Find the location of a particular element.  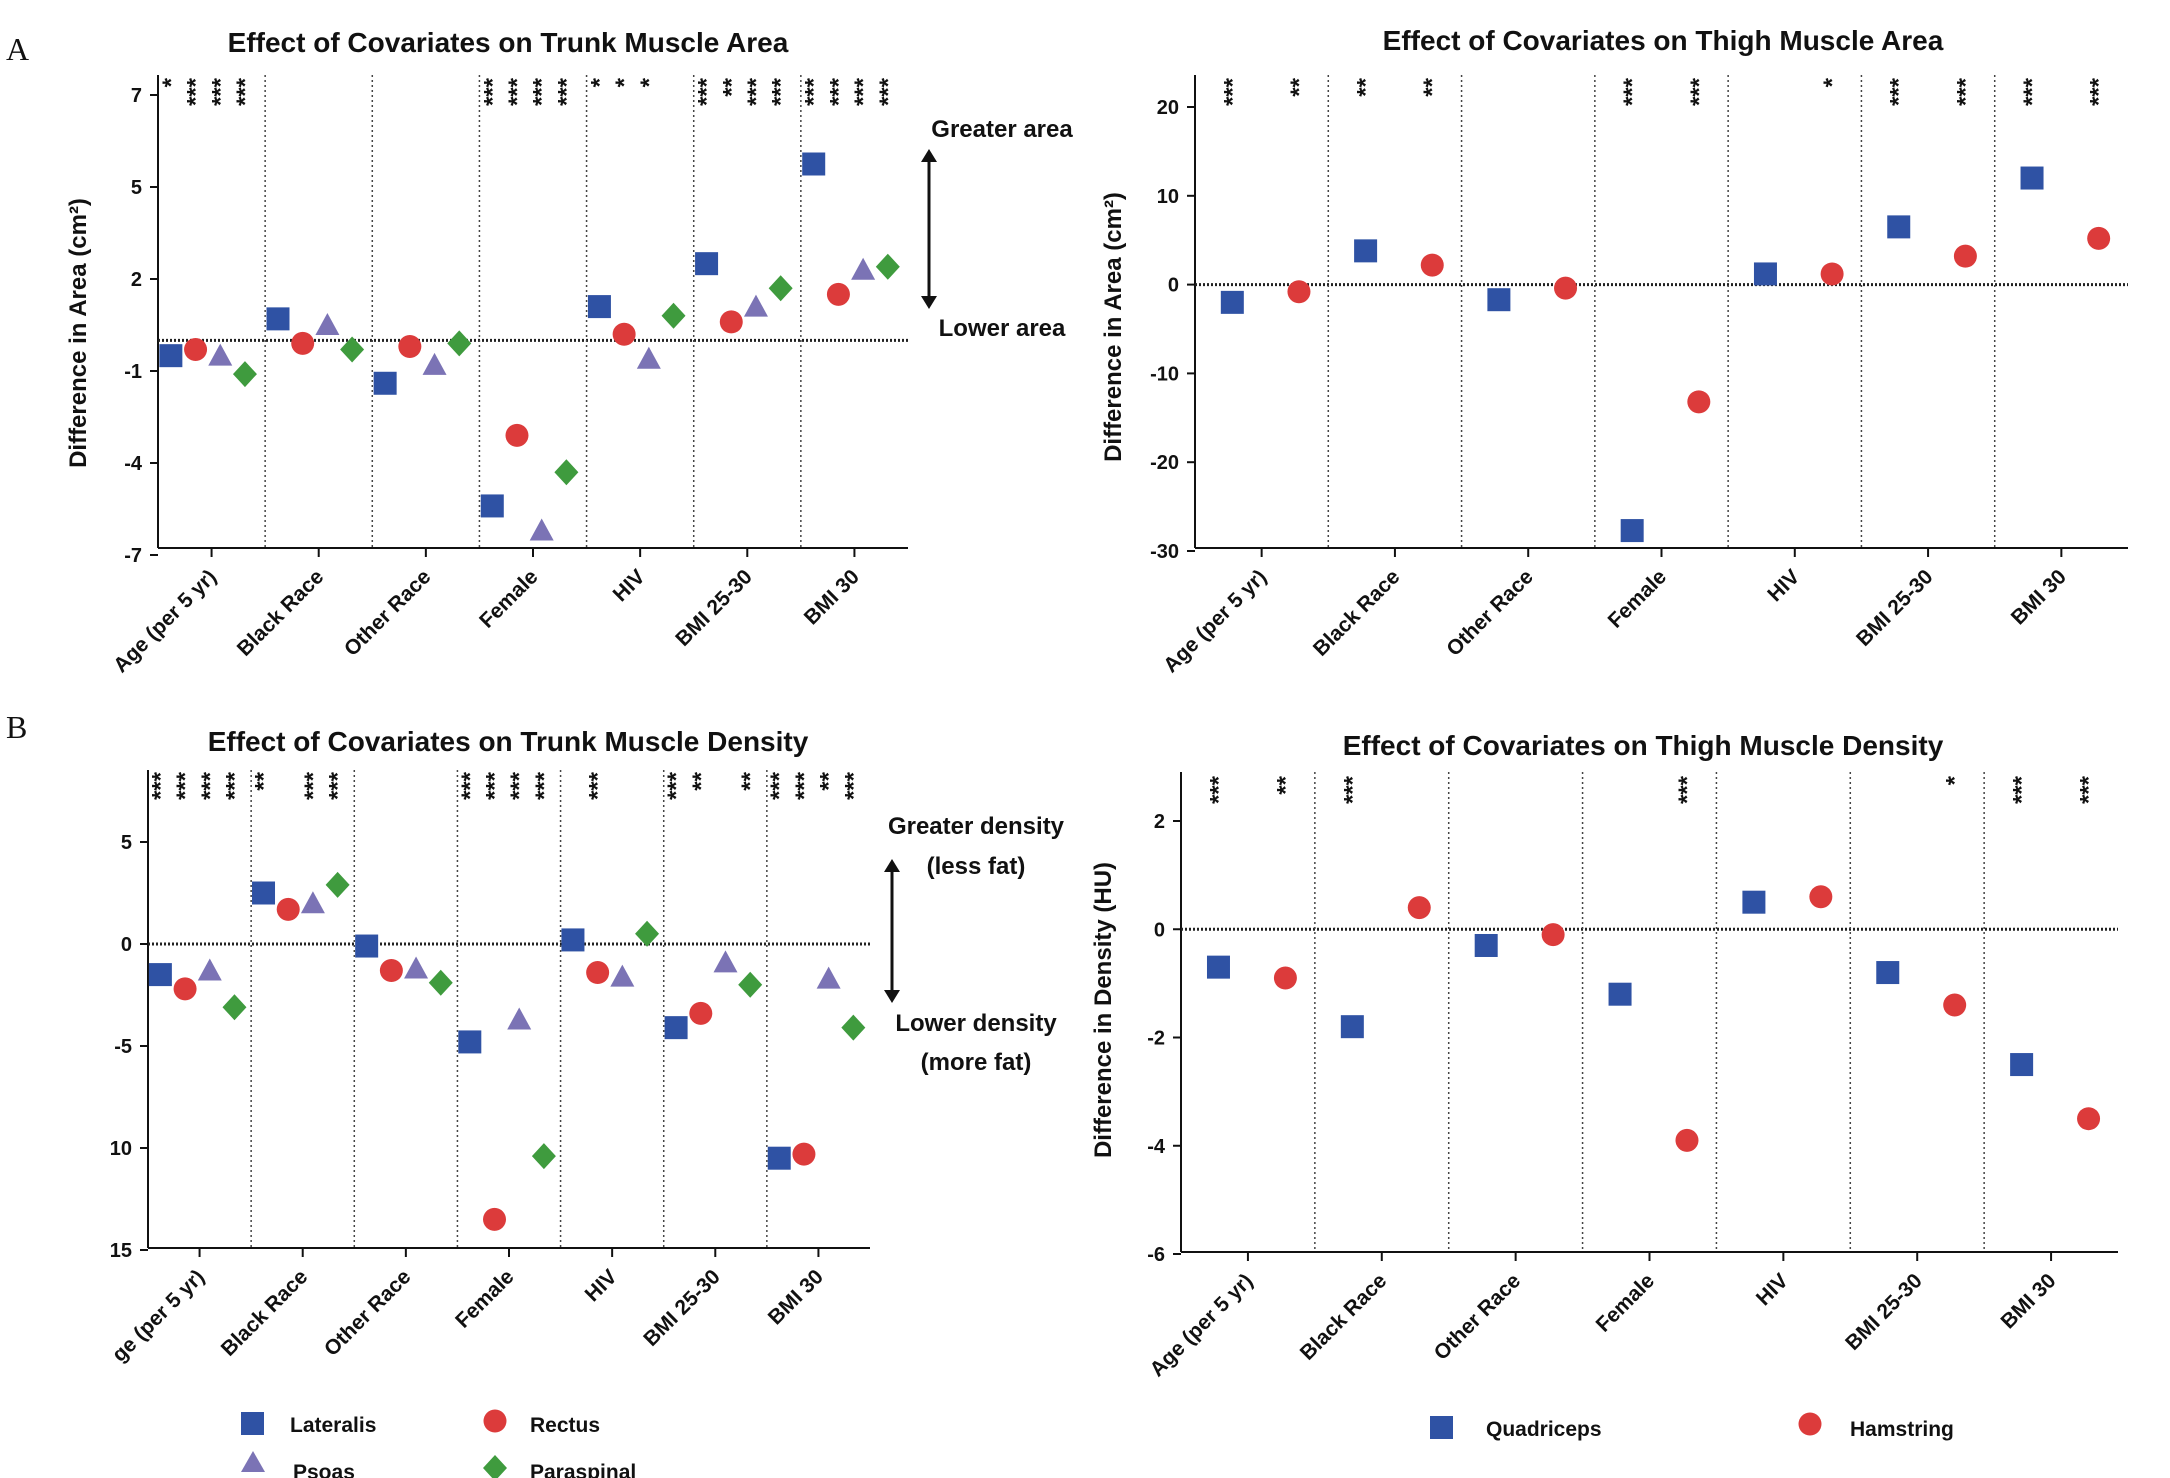

arrow-up-icon is located at coordinates (929, 155).